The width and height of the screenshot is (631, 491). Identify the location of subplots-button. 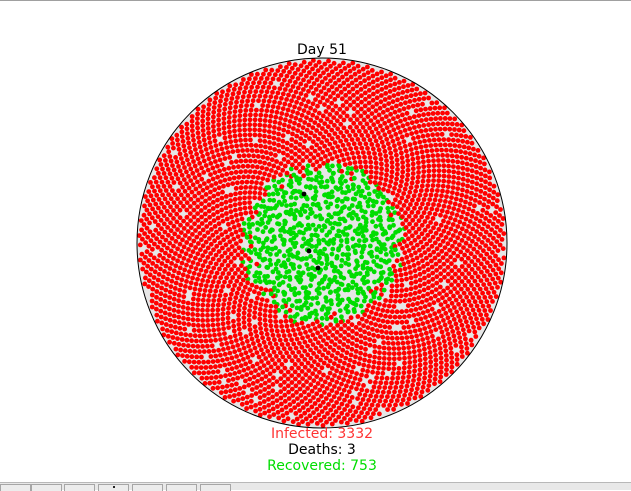
(181, 487).